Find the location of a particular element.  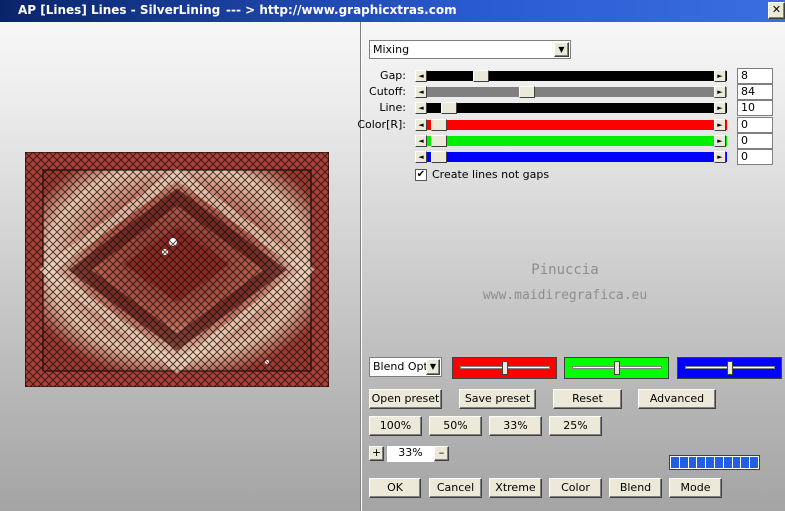

progress-bar is located at coordinates (714, 462).